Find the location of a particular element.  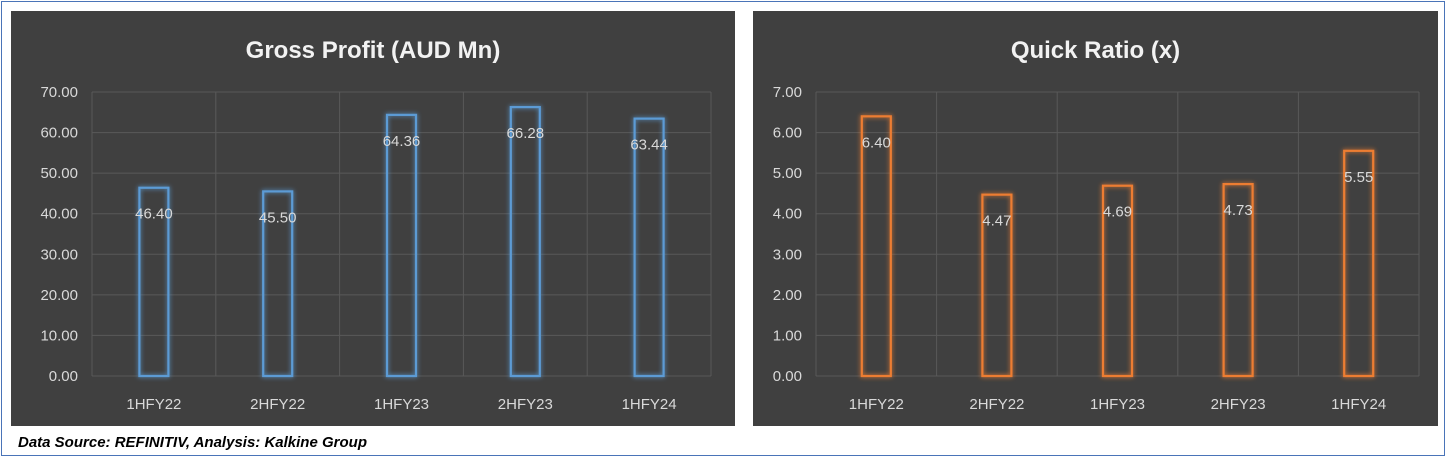

gross-profit-x-tick-label: 2HFY22 is located at coordinates (277, 404).